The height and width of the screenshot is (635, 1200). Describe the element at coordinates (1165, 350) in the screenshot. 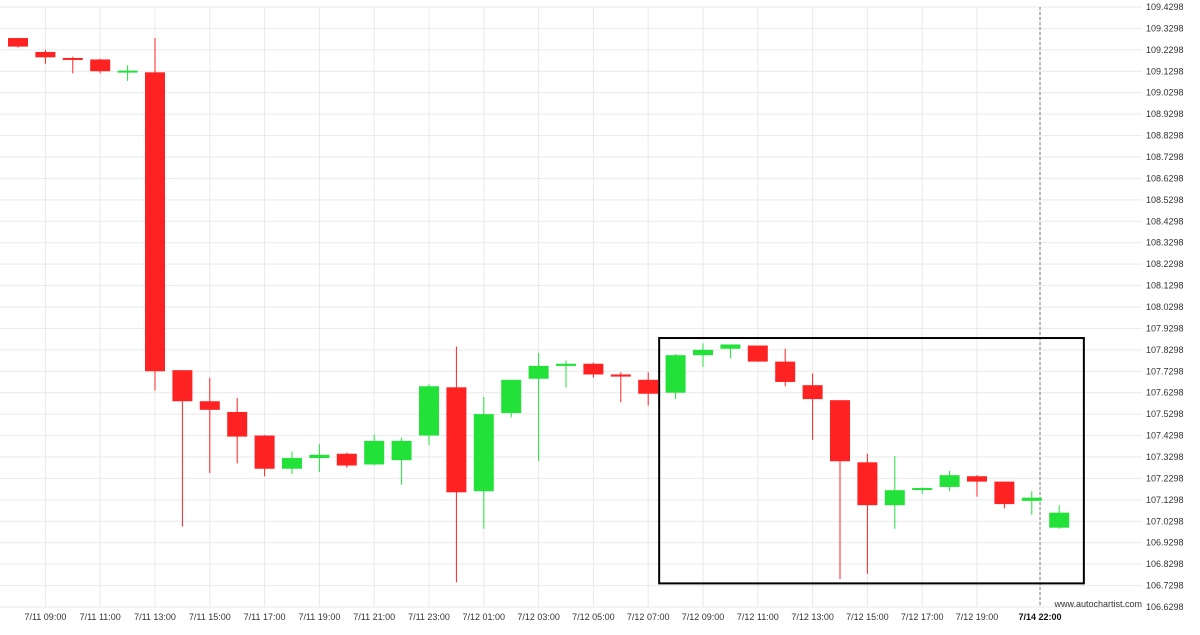

I see `y-tick-label: 107.8298` at that location.